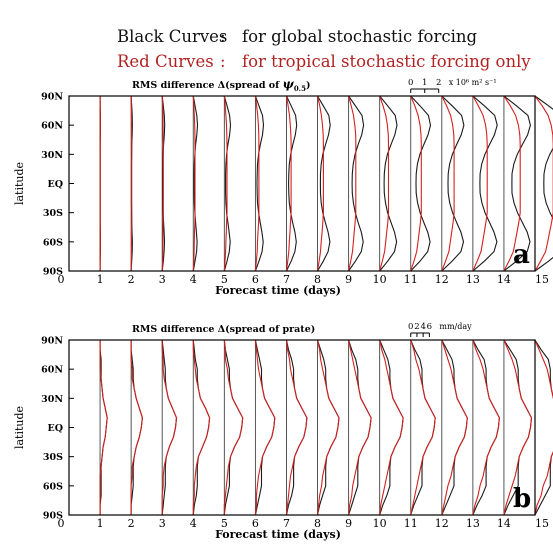  What do you see at coordinates (289, 84) in the screenshot?
I see `chart-title-symbol: ψ` at bounding box center [289, 84].